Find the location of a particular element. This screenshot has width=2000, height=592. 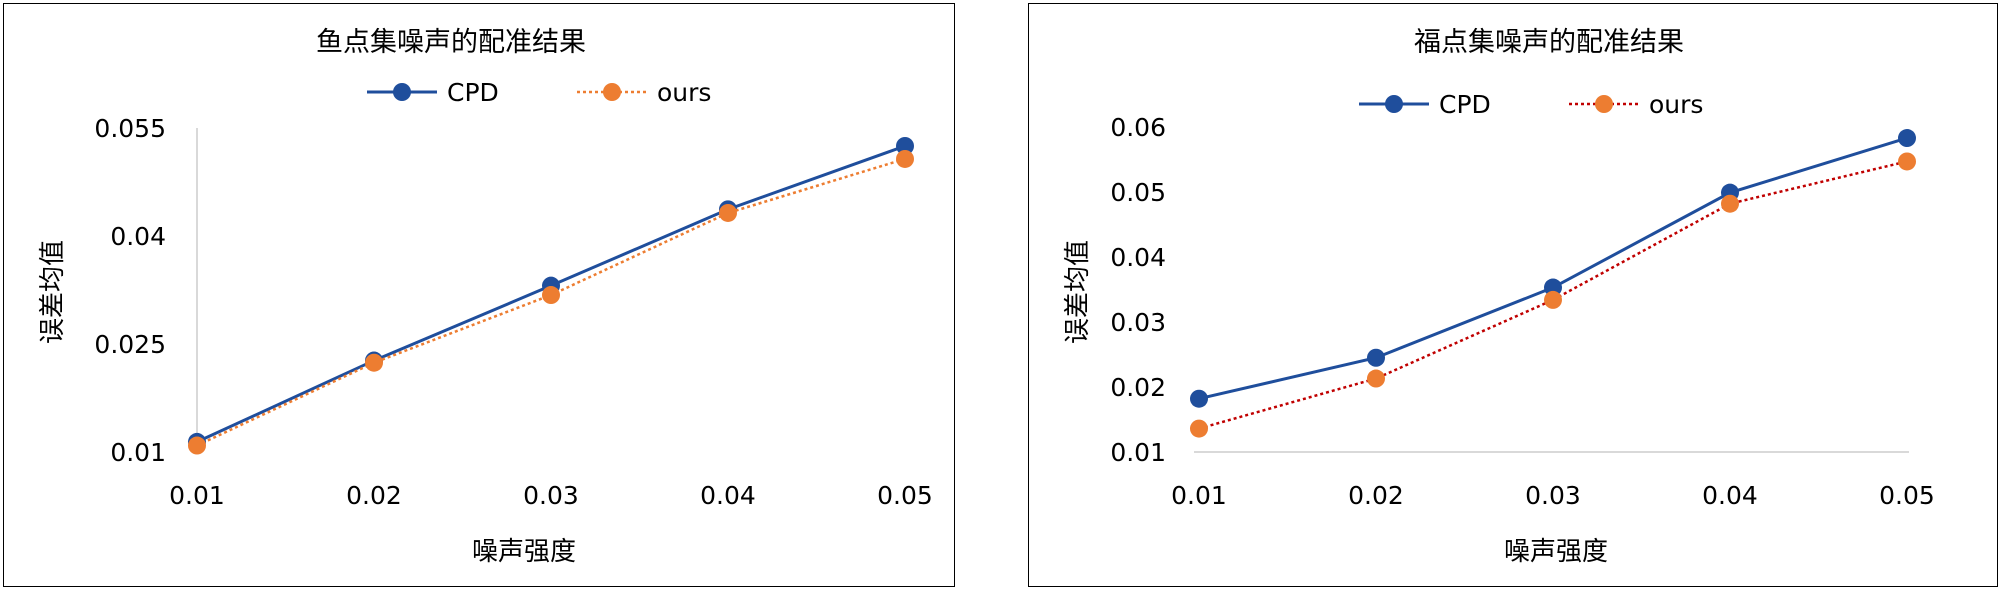

y-tick-label: 0.03 is located at coordinates (1138, 322).